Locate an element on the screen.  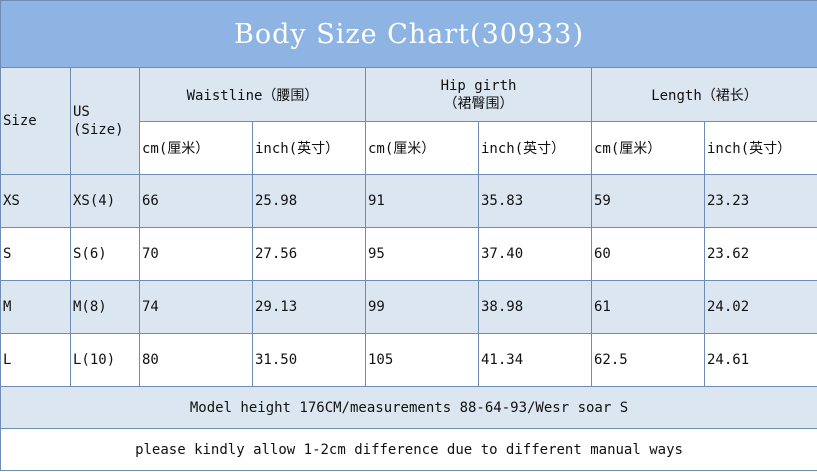
header-us-size: US (Size) is located at coordinates (105, 121).